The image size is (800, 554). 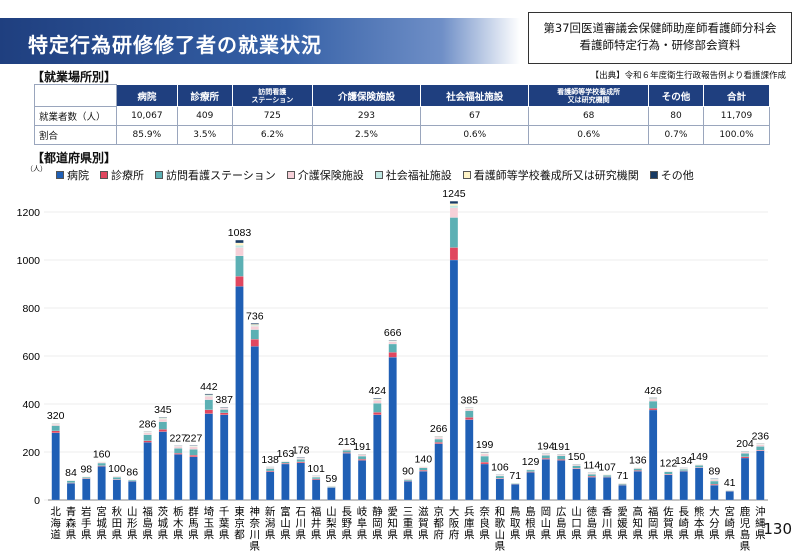 I want to click on x-tick-label: 井, so click(x=316, y=523).